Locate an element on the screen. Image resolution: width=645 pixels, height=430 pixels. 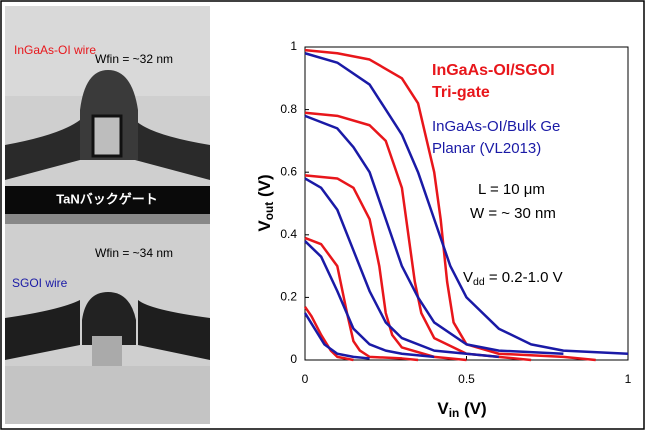
y-axis-label-sub: out is located at coordinates (269, 211).